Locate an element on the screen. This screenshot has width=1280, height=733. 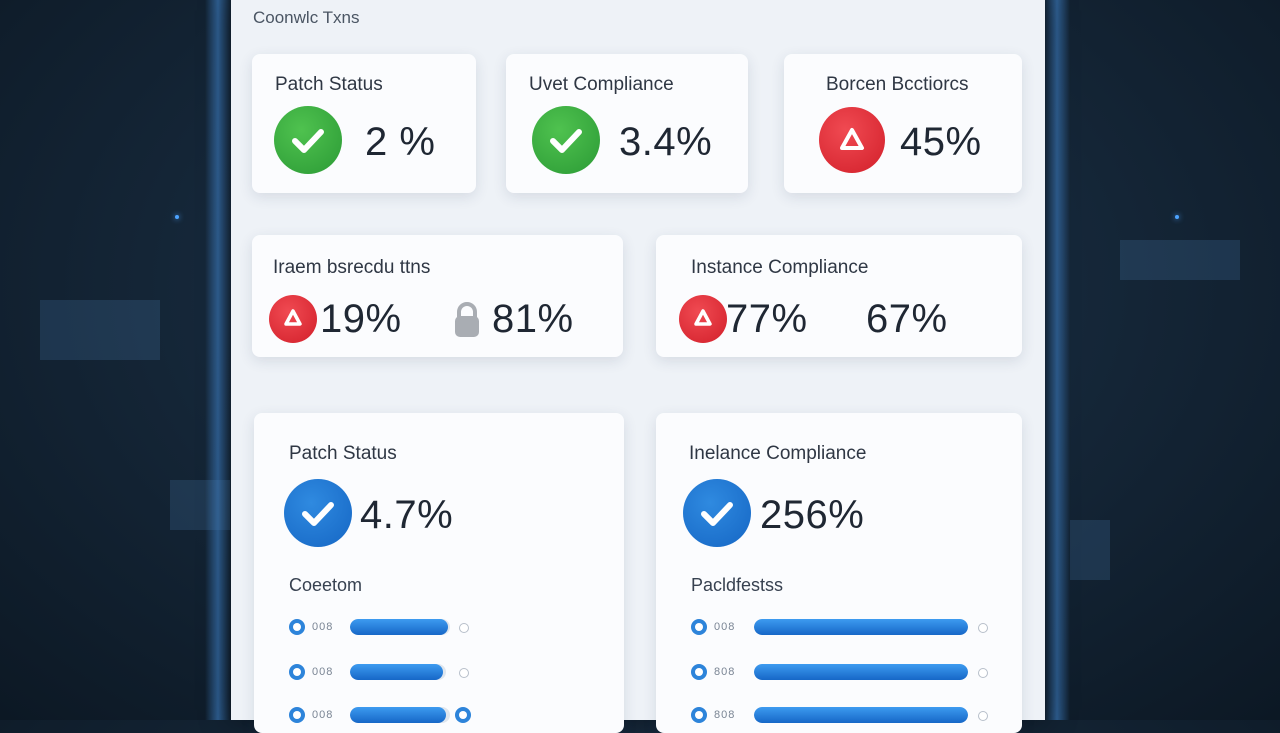
lock-icon is located at coordinates (467, 320).